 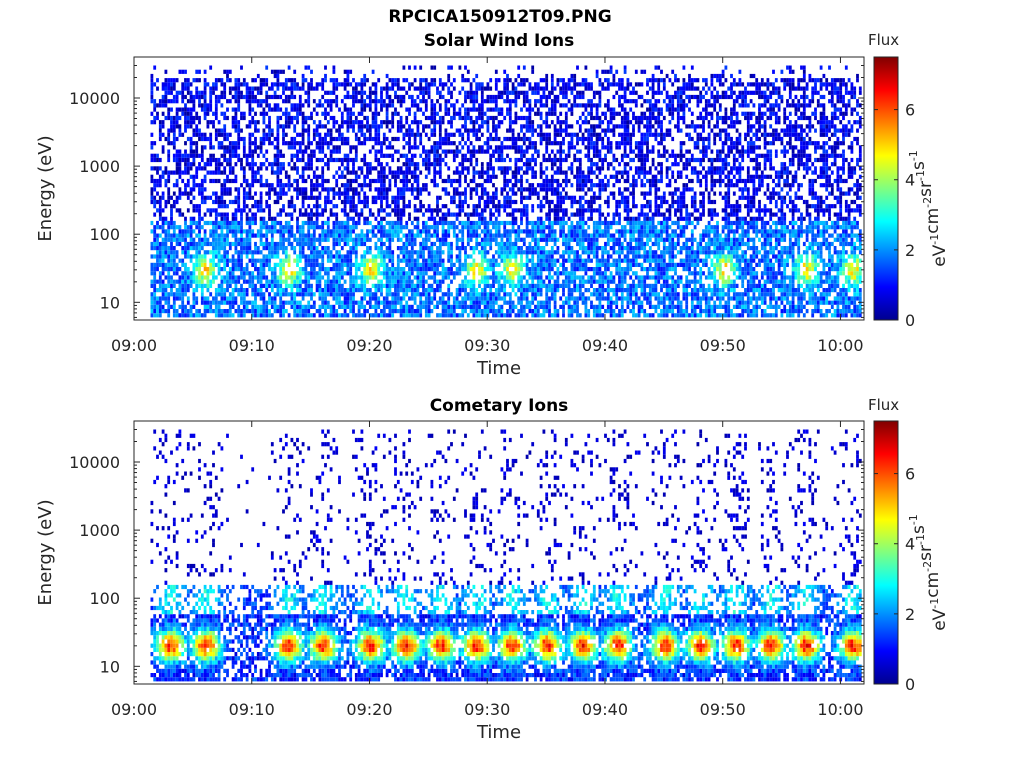 What do you see at coordinates (499, 368) in the screenshot?
I see `x-axis-label-solar-wind: Time` at bounding box center [499, 368].